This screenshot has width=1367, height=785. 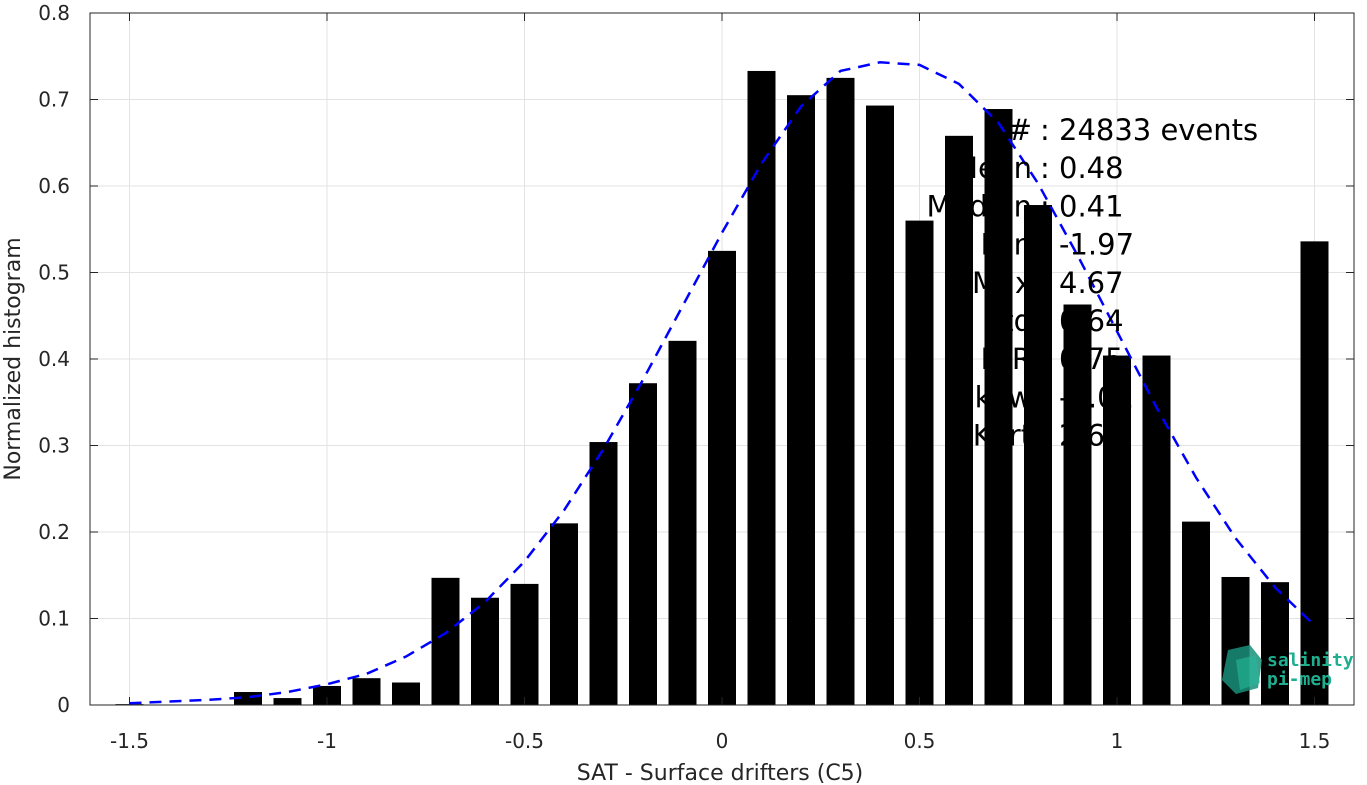 What do you see at coordinates (63, 705) in the screenshot?
I see `y-tick-label: 0` at bounding box center [63, 705].